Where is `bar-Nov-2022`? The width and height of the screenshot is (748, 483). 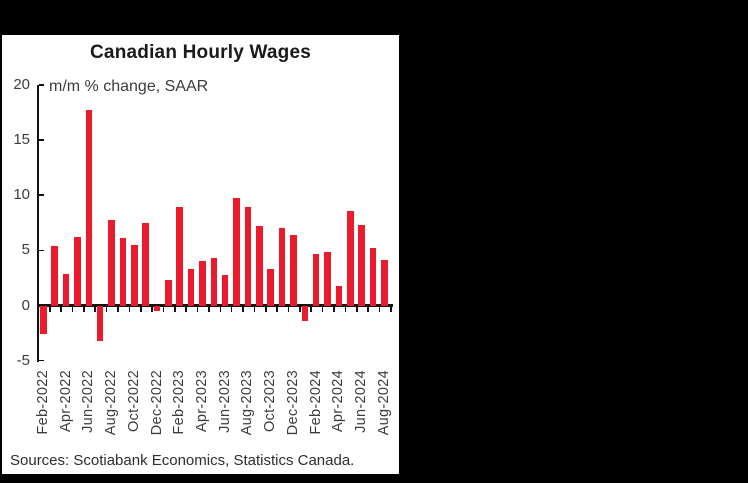 bar-Nov-2022 is located at coordinates (145, 264).